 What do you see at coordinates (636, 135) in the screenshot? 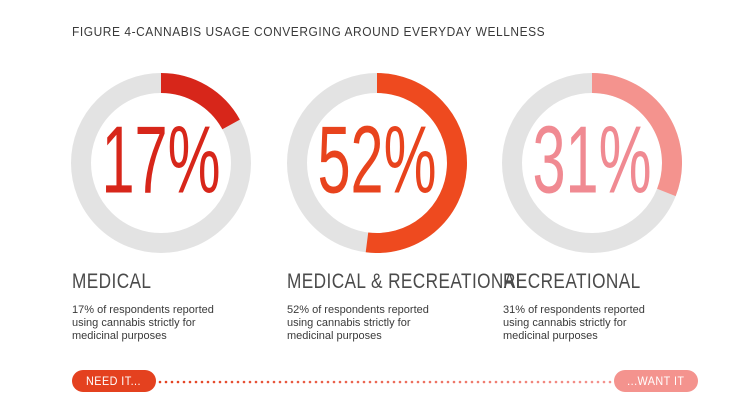
I see `donut-arc-recreational` at bounding box center [636, 135].